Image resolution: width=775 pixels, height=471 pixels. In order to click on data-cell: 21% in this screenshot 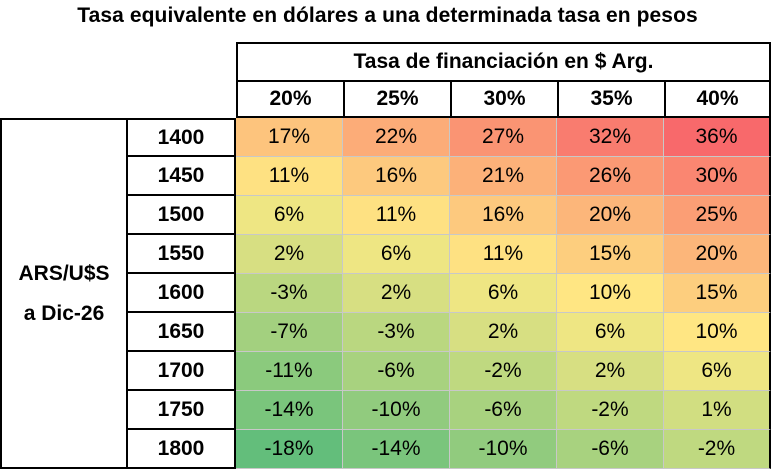, I will do `click(503, 176)`.